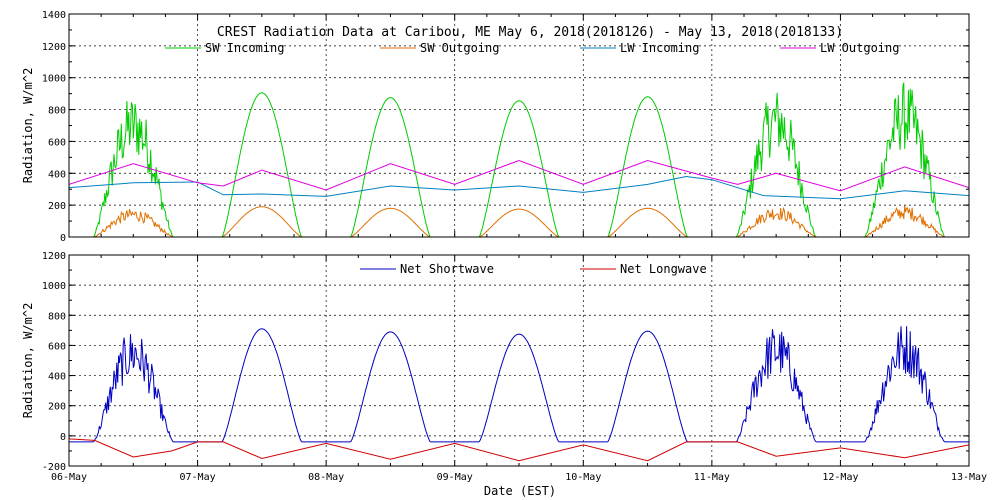 The width and height of the screenshot is (1000, 500). I want to click on legend-label: SW Outgoing, so click(459, 48).